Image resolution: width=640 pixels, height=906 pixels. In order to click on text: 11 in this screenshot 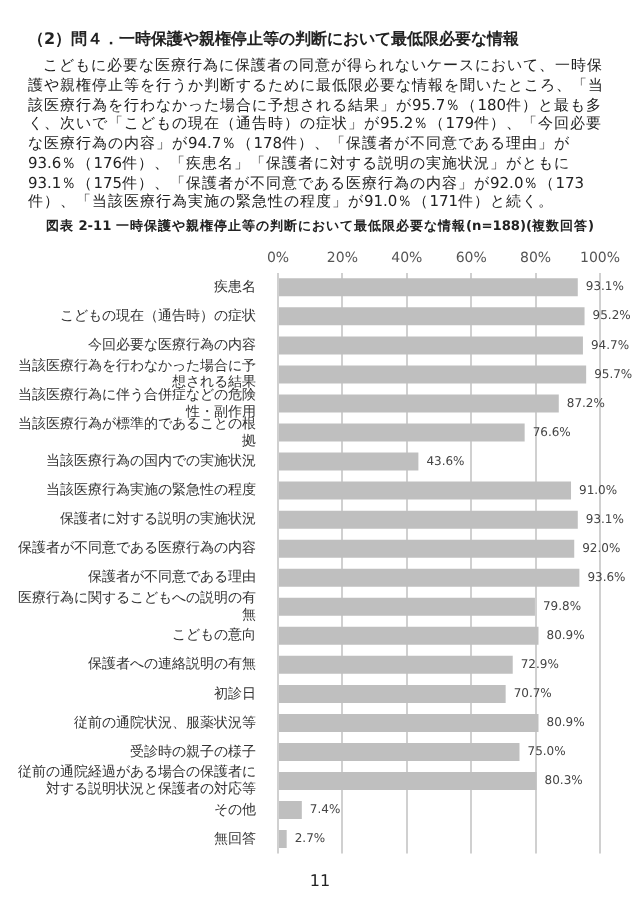, I will do `click(320, 881)`.